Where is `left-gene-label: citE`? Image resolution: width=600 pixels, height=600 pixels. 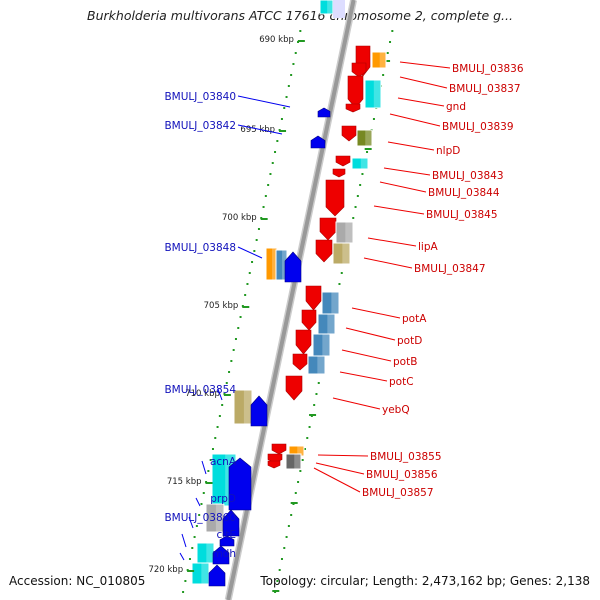 left-gene-label: citE is located at coordinates (226, 535).